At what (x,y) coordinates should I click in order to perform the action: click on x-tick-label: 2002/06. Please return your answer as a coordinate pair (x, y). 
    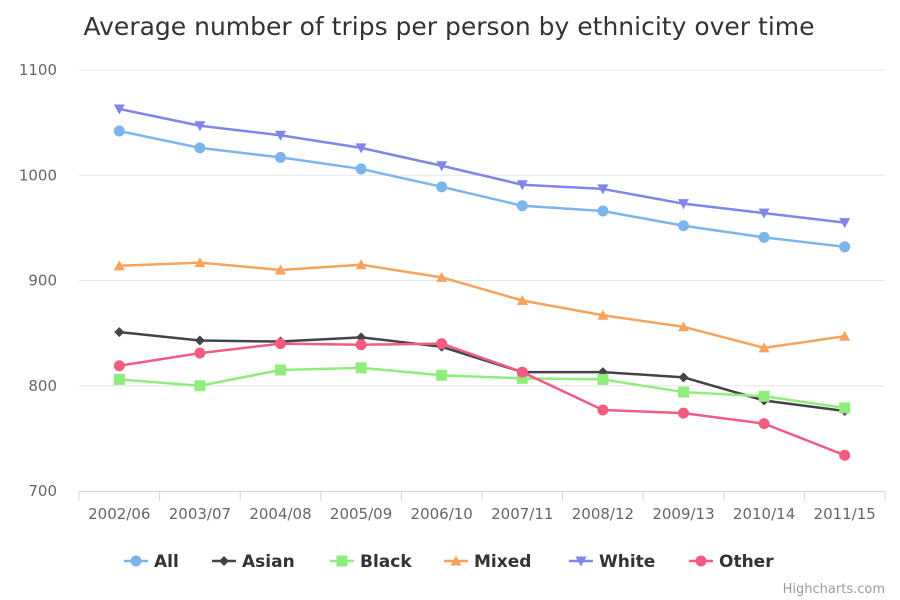
    Looking at the image, I should click on (119, 514).